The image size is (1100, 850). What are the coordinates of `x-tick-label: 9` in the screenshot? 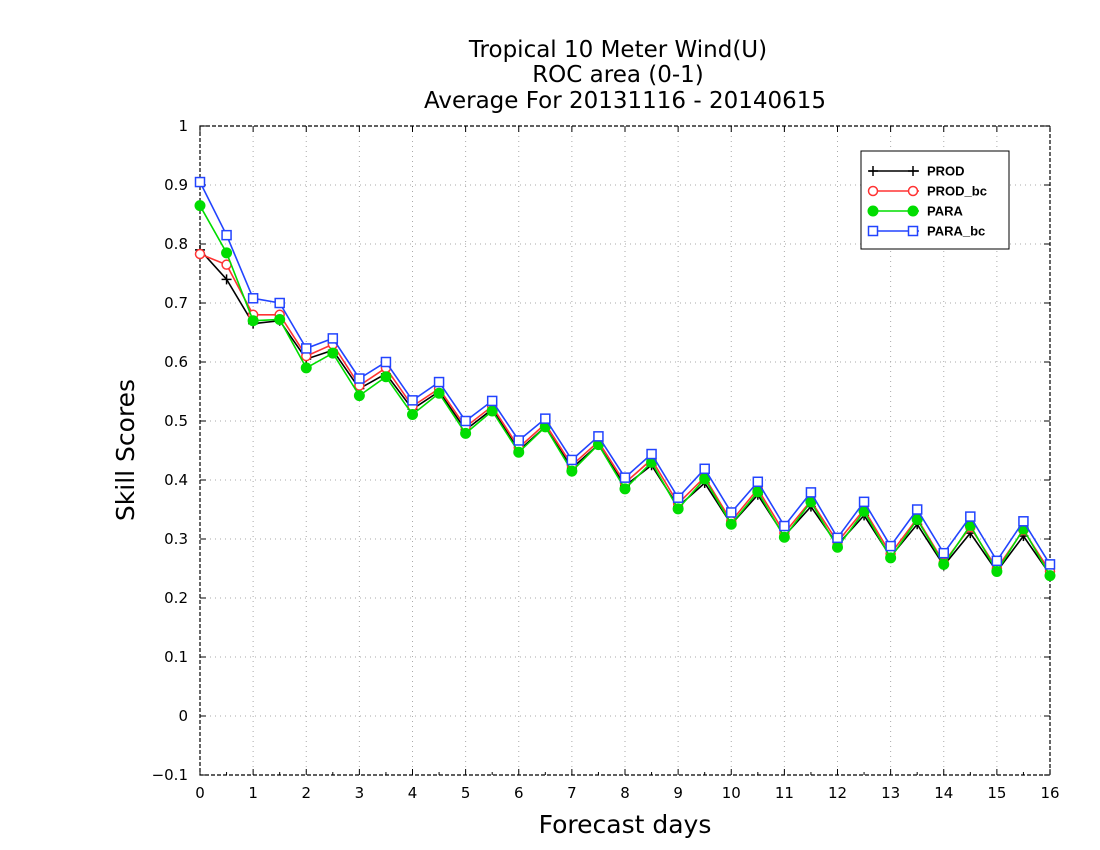 It's located at (678, 793).